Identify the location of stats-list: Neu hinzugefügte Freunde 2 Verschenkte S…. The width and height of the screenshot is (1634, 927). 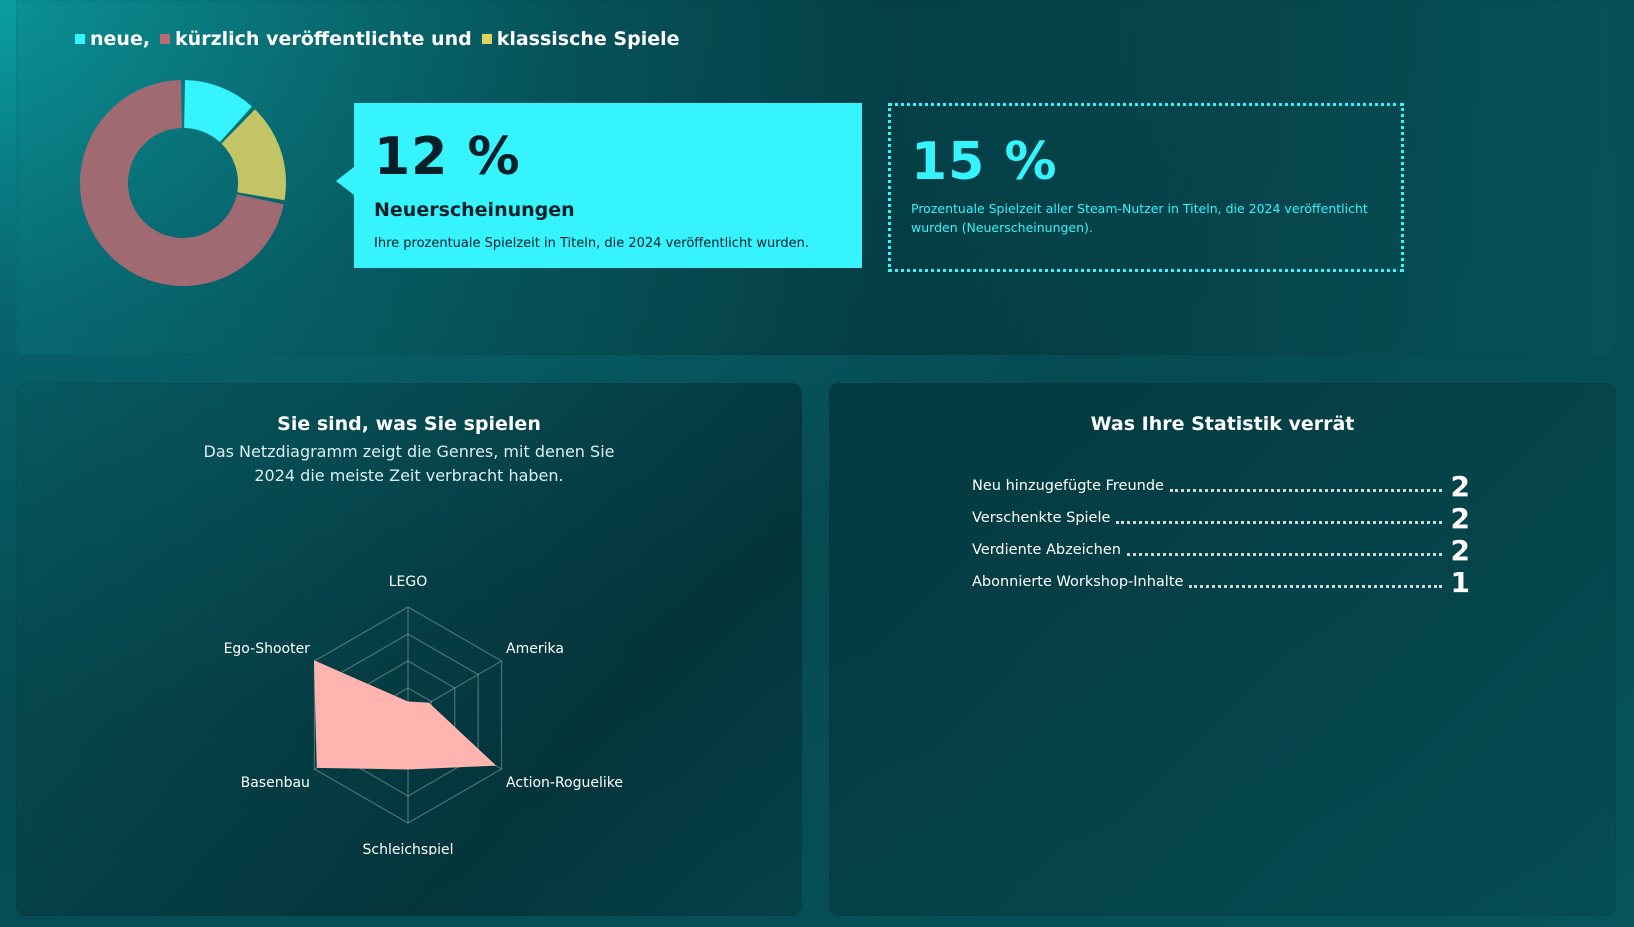
(1221, 534).